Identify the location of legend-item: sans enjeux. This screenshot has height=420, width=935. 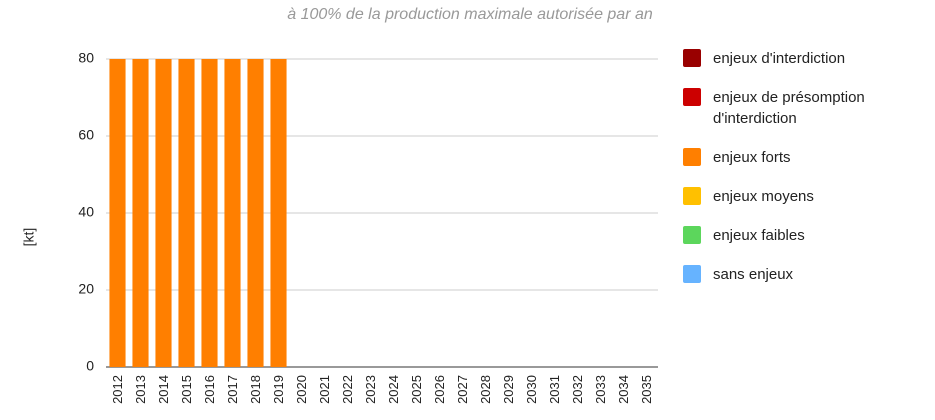
(785, 274).